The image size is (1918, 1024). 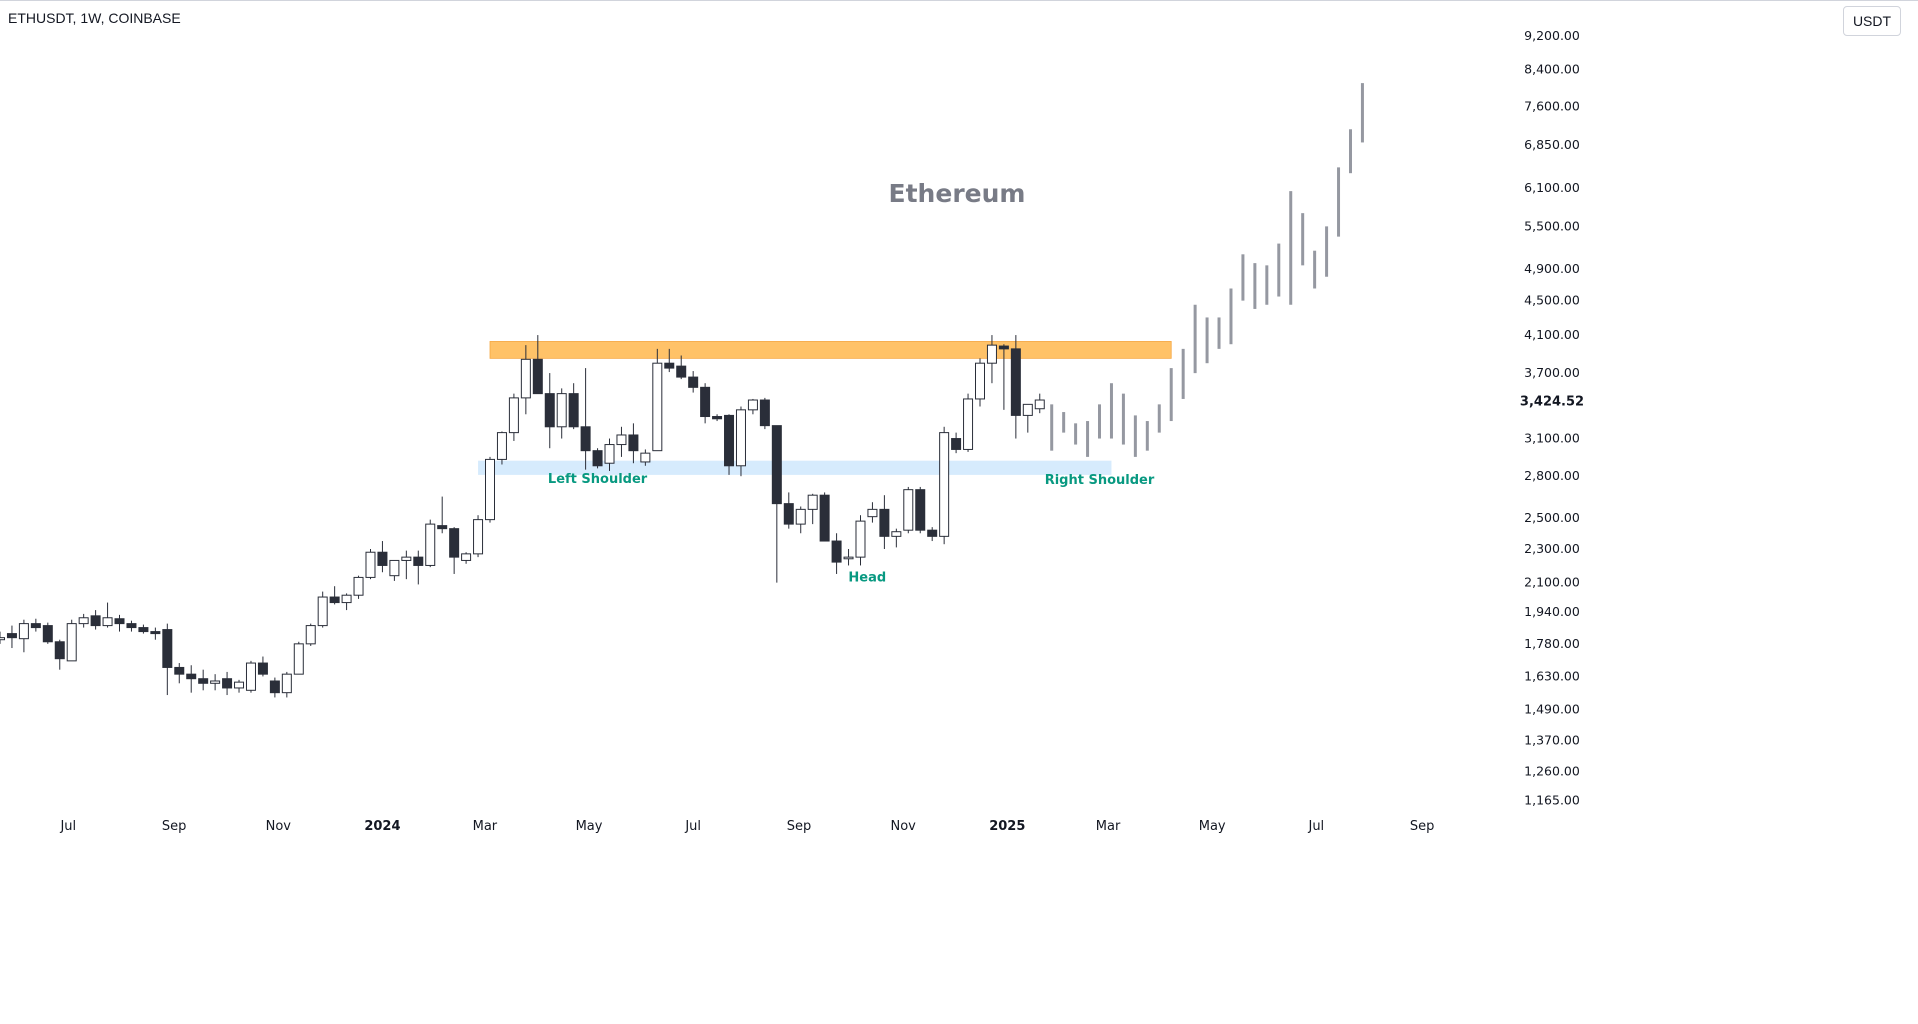 What do you see at coordinates (1552, 69) in the screenshot?
I see `price-tick-label: 8,400.00` at bounding box center [1552, 69].